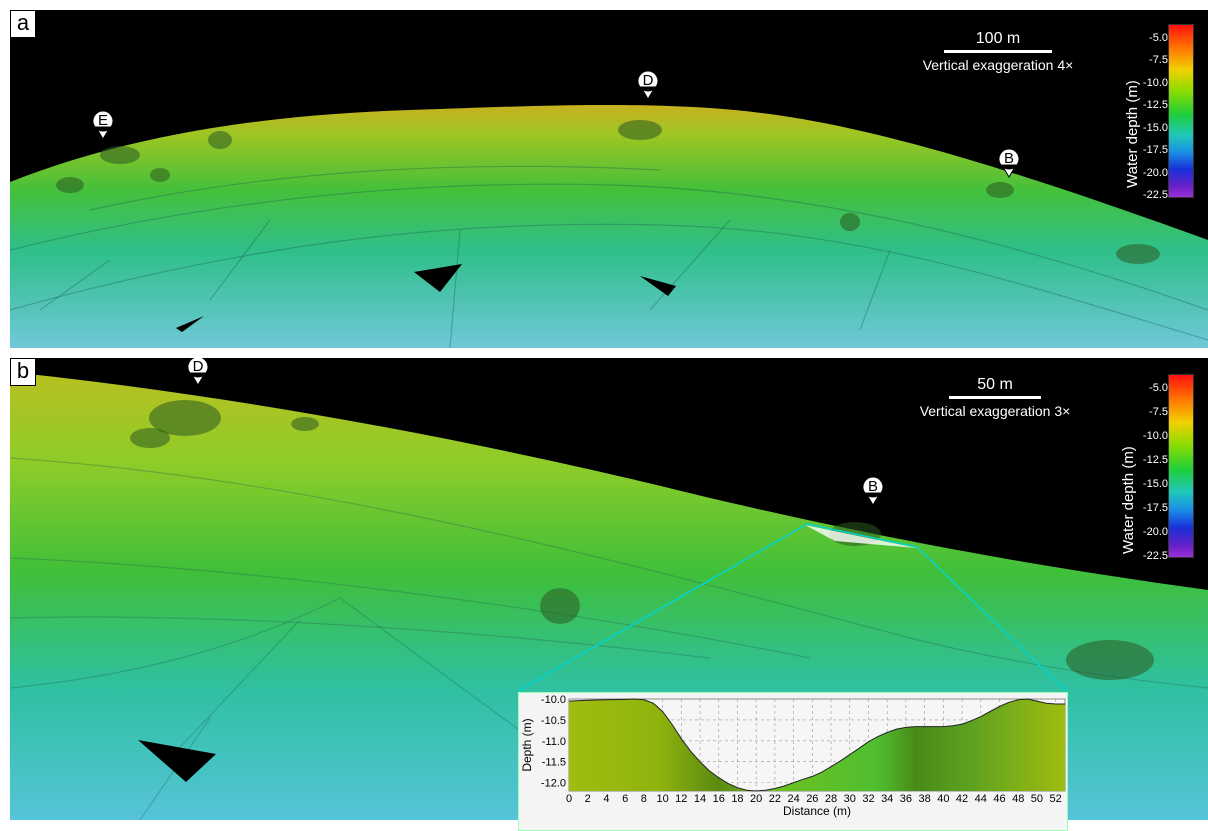  I want to click on scale-text: 100 m, so click(998, 38).